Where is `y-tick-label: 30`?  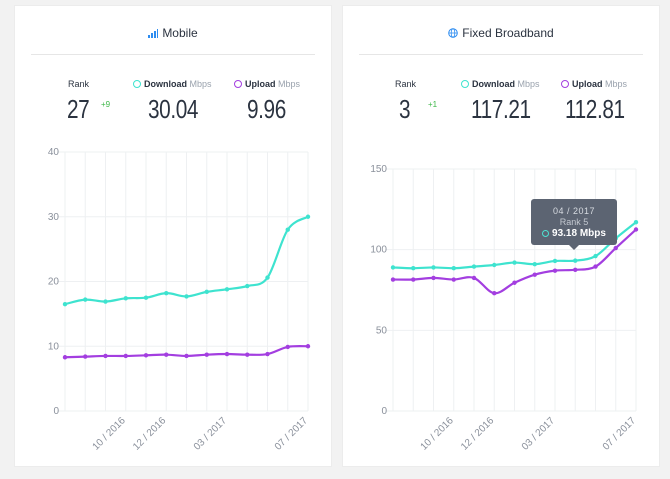 y-tick-label: 30 is located at coordinates (54, 217).